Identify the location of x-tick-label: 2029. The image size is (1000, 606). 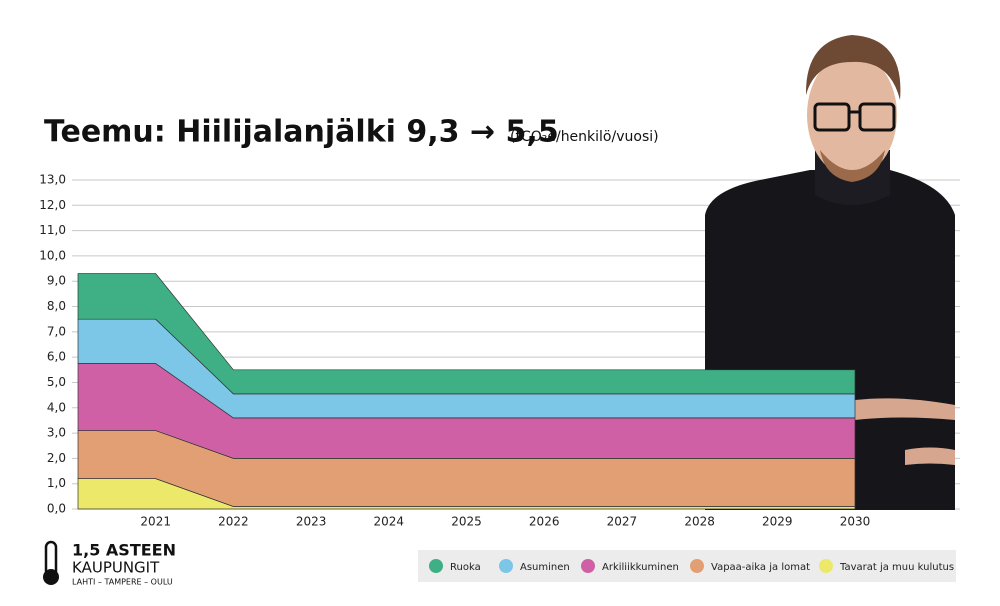
(777, 522).